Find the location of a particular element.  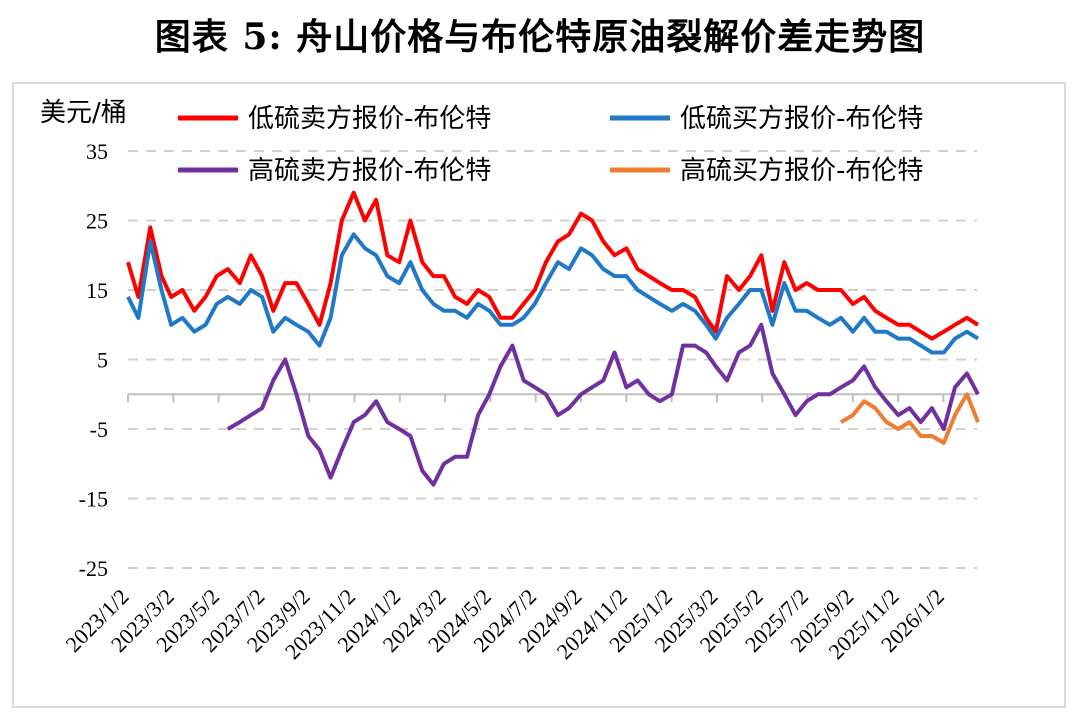

y-tick-label: -5 is located at coordinates (99, 429).